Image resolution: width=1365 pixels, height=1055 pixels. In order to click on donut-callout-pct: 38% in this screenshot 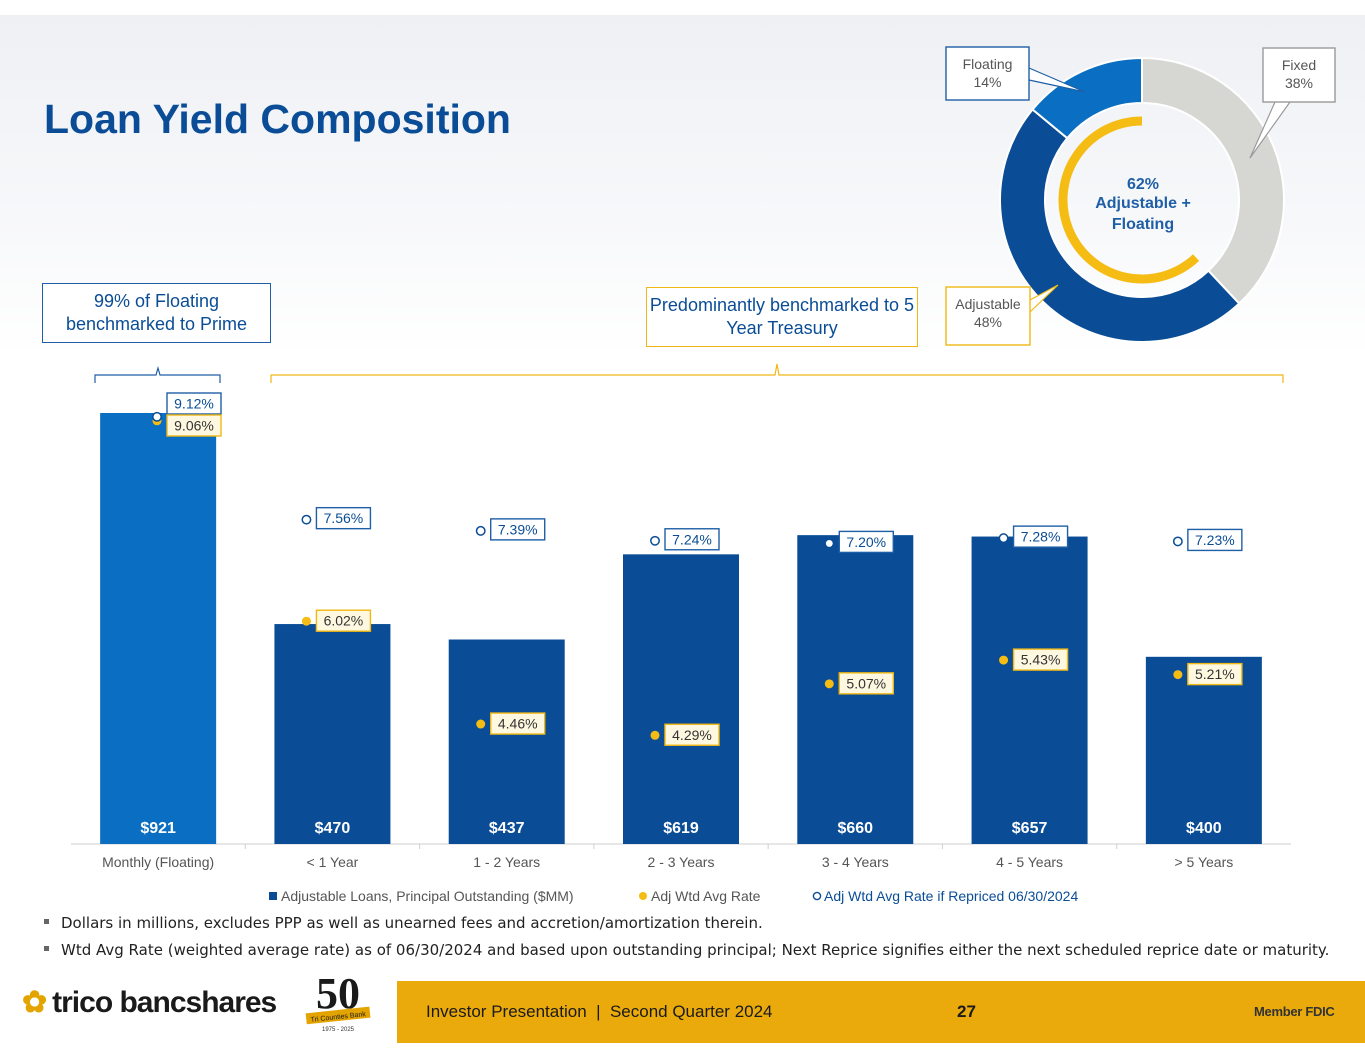, I will do `click(1299, 83)`.